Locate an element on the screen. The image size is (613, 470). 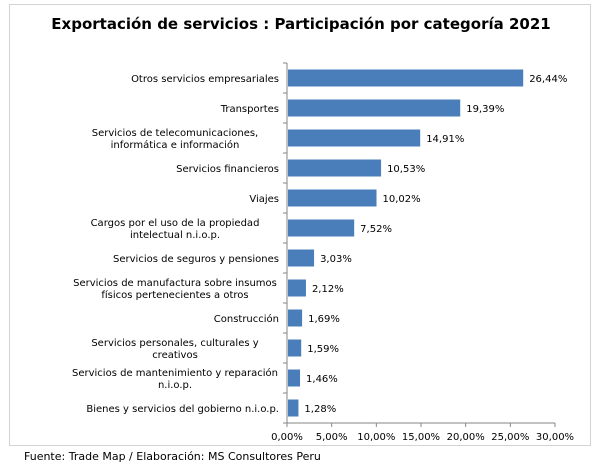
category-label: Construcción is located at coordinates (246, 319).